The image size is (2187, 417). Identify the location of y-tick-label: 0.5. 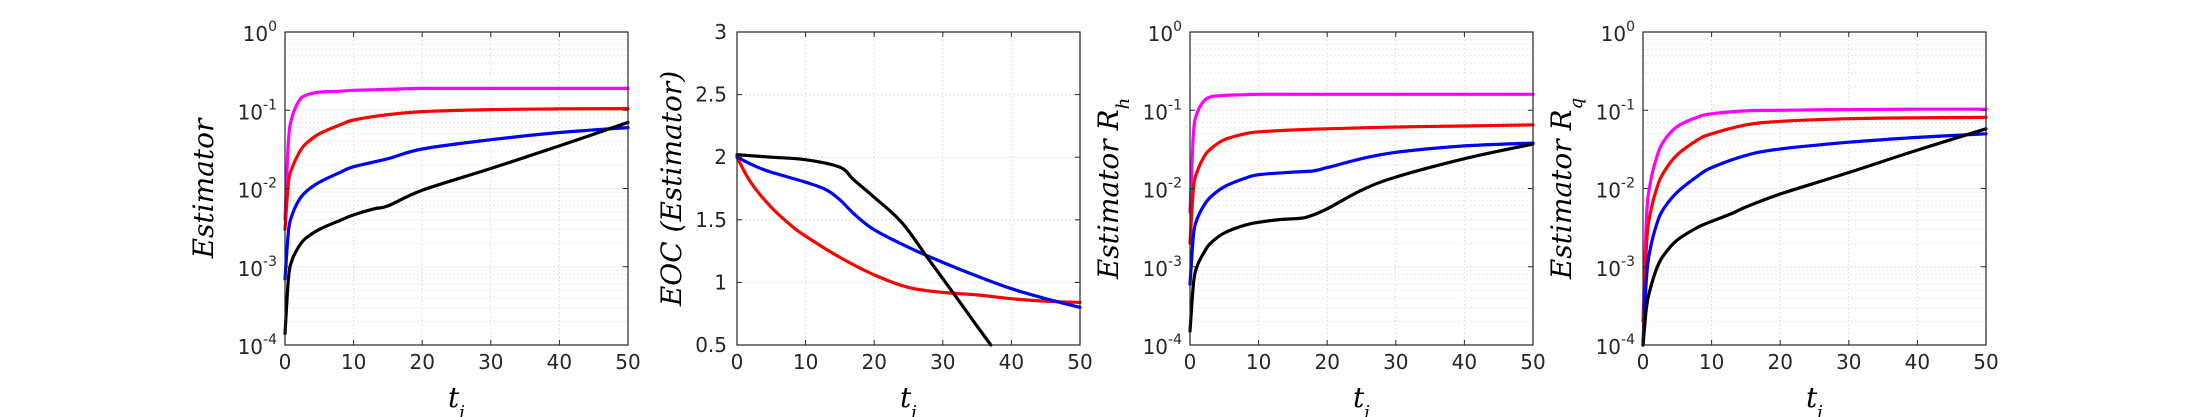
(711, 345).